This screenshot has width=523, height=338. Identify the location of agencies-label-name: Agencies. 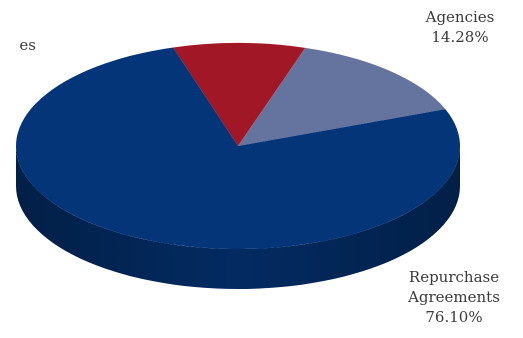
(460, 17).